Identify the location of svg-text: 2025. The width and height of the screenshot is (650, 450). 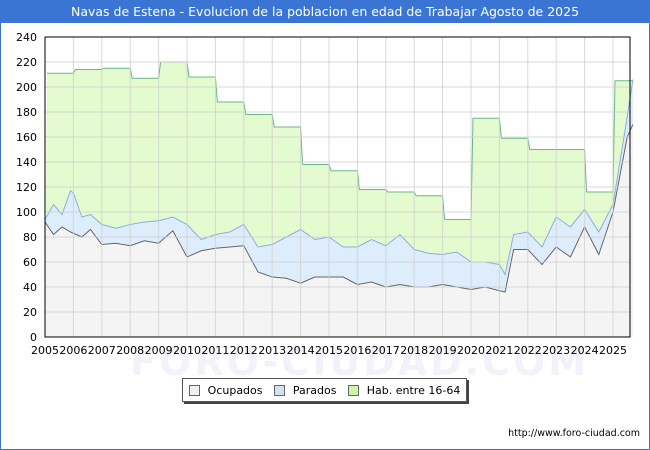
(613, 350).